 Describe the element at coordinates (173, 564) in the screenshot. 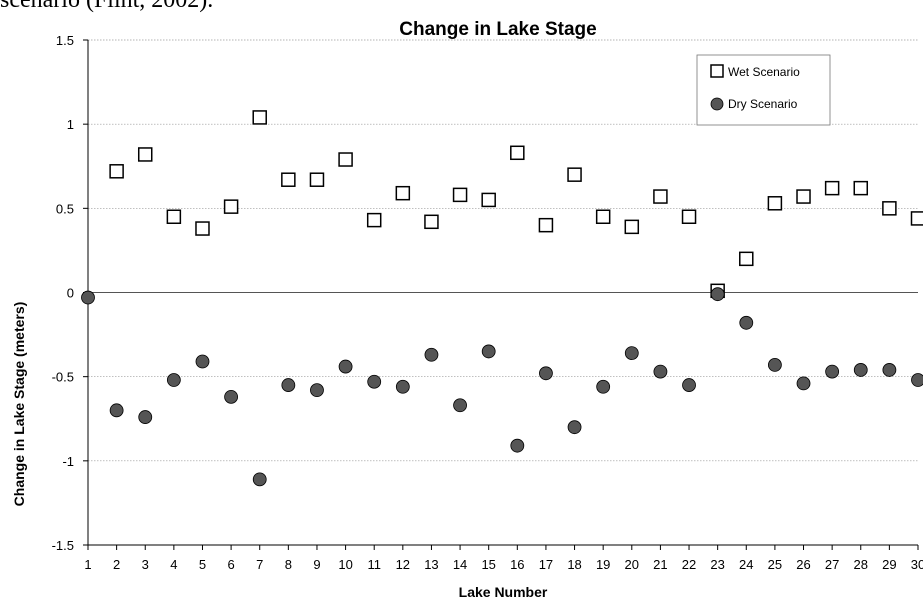

I see `x-tick-label: 4` at that location.